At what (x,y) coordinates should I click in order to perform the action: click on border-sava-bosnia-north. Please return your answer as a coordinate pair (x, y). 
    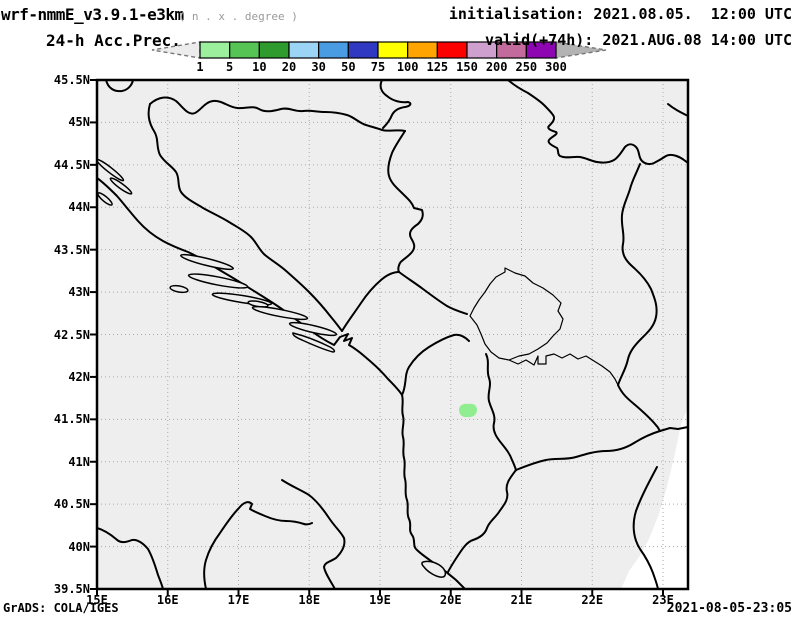
    Looking at the image, I should click on (277, 114).